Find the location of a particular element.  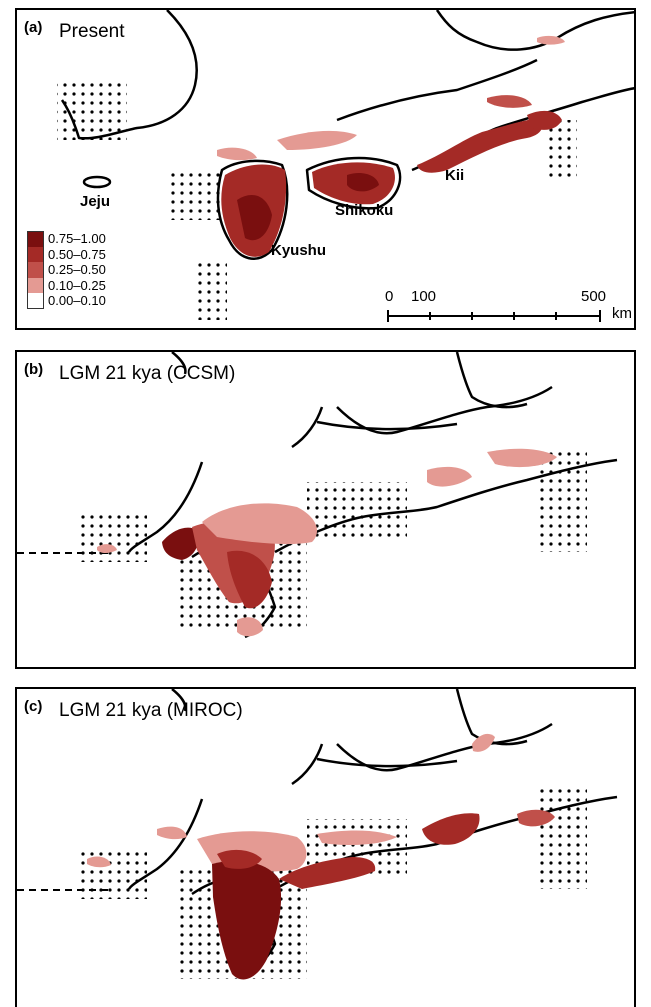

panel-title-a: Present is located at coordinates (92, 31).